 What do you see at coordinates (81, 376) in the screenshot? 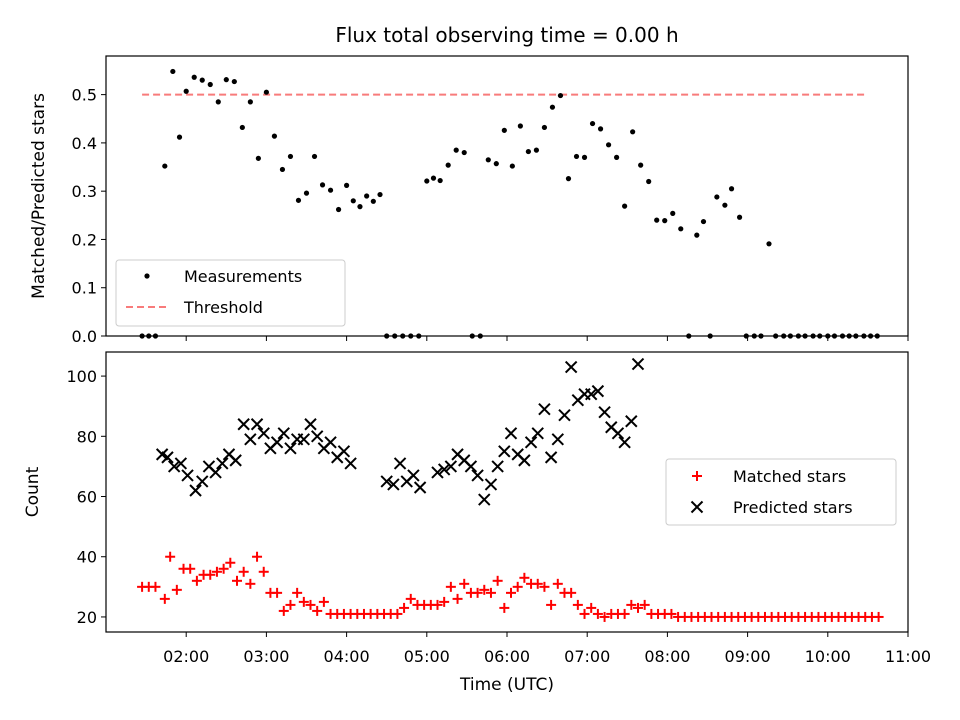
I see `bottom-y-tick-label: 100` at bounding box center [81, 376].